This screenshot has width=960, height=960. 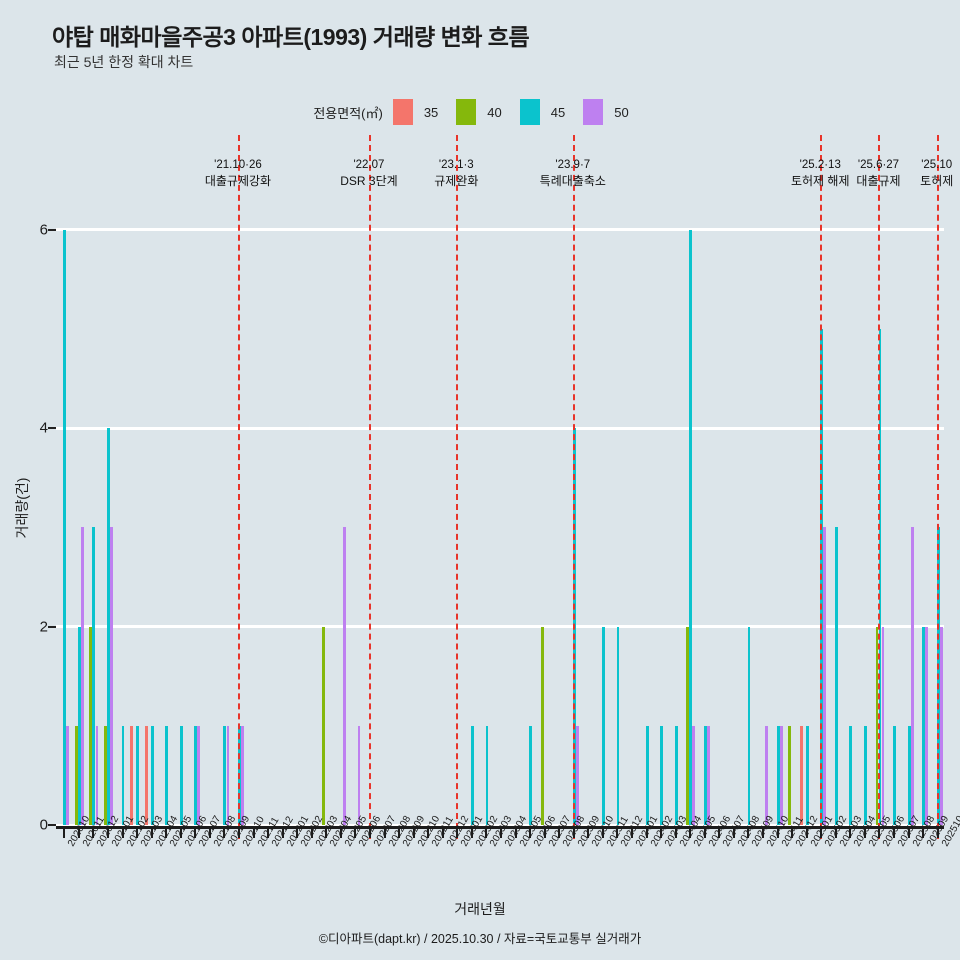 What do you see at coordinates (124, 62) in the screenshot?
I see `page-subtitle: 최근 5년 한정 확대 차트` at bounding box center [124, 62].